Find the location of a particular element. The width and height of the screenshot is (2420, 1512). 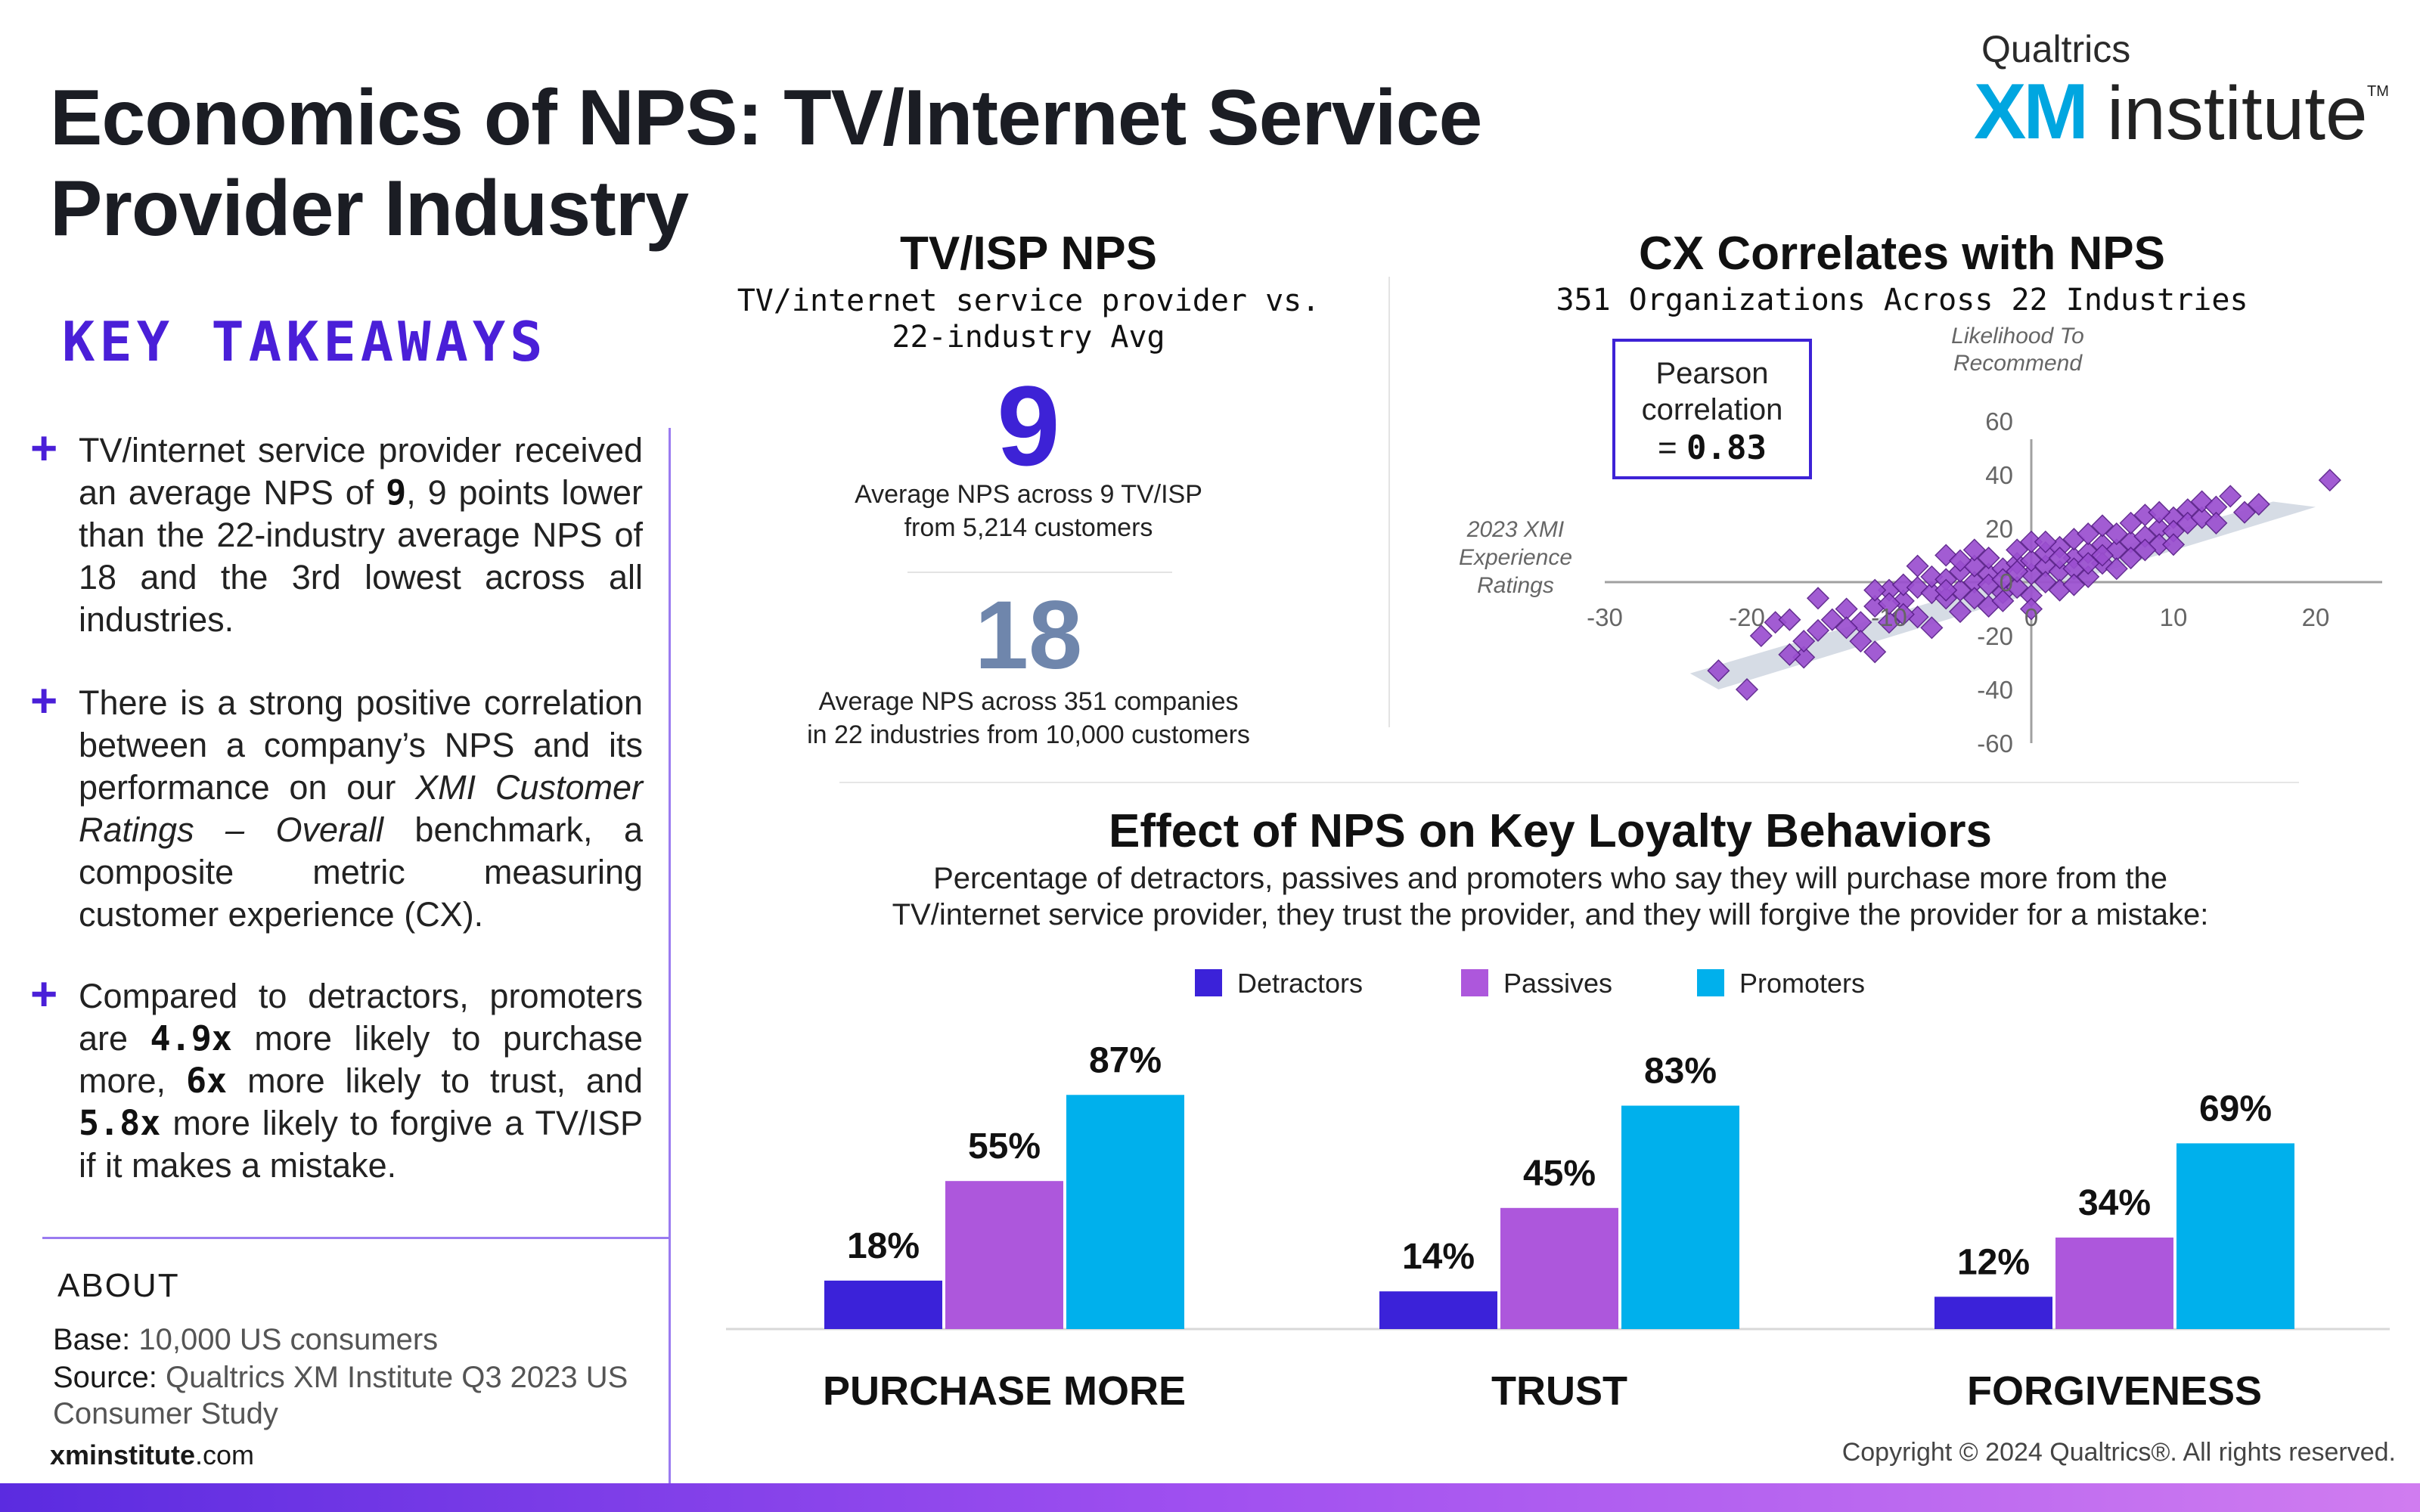

x-tick-label: -10 is located at coordinates (1889, 617).